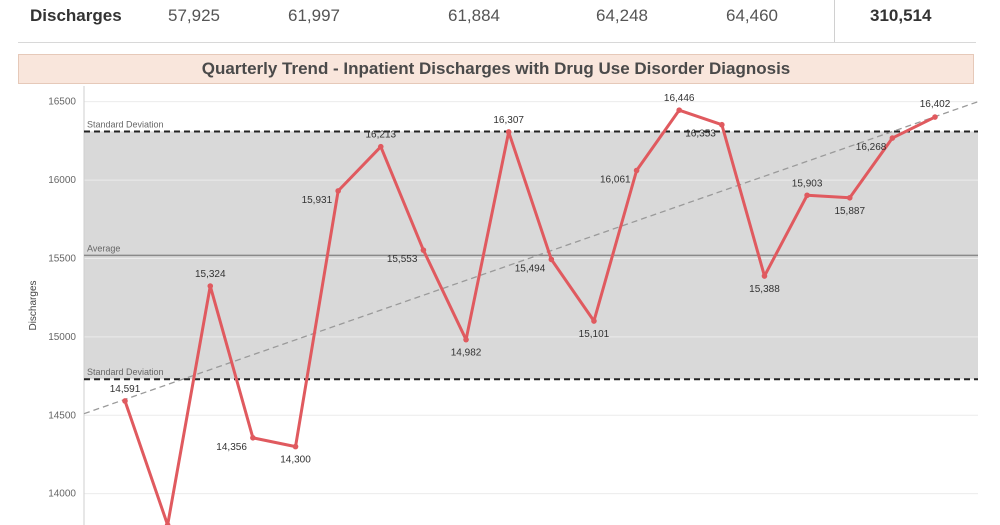 The image size is (1000, 525). Describe the element at coordinates (474, 15) in the screenshot. I see `summary-value-3: 61,884` at that location.